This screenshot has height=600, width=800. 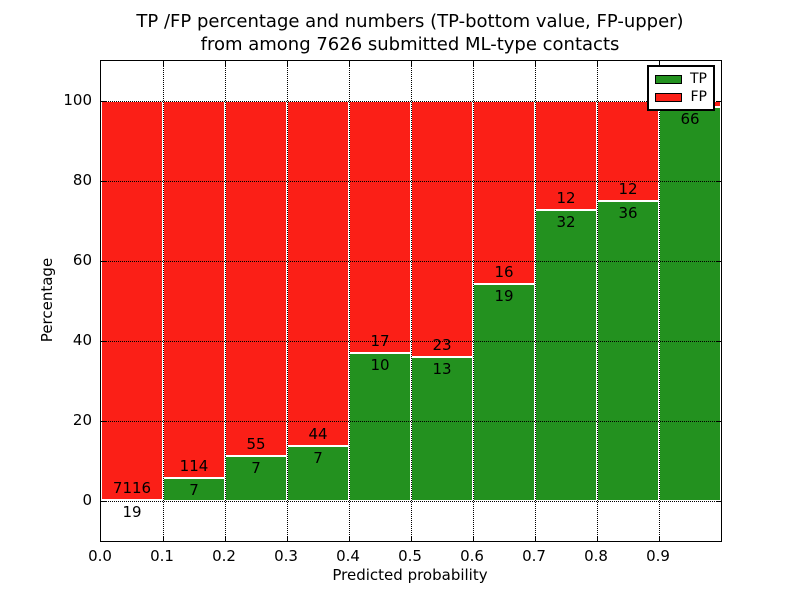 What do you see at coordinates (100, 556) in the screenshot?
I see `x-tick-label: 0.0` at bounding box center [100, 556].